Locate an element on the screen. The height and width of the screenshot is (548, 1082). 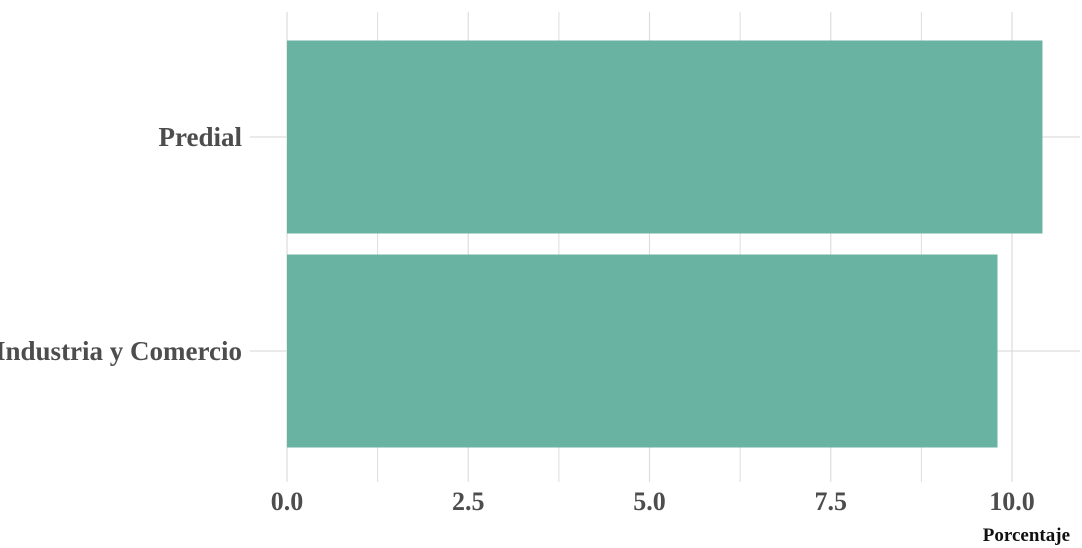
x-tick-label-1: 2.5 is located at coordinates (468, 501).